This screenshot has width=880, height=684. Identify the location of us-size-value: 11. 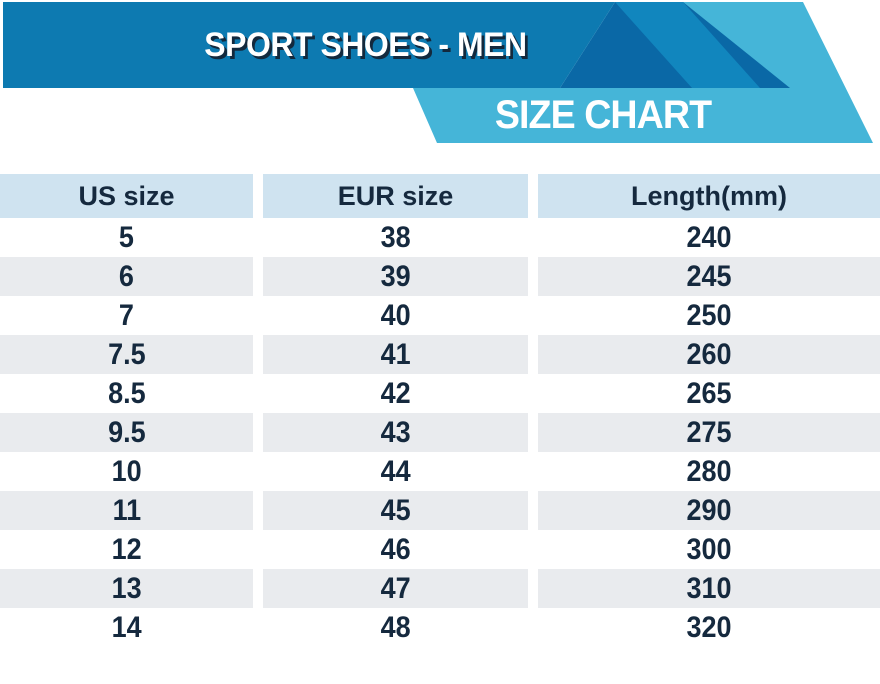
(126, 510).